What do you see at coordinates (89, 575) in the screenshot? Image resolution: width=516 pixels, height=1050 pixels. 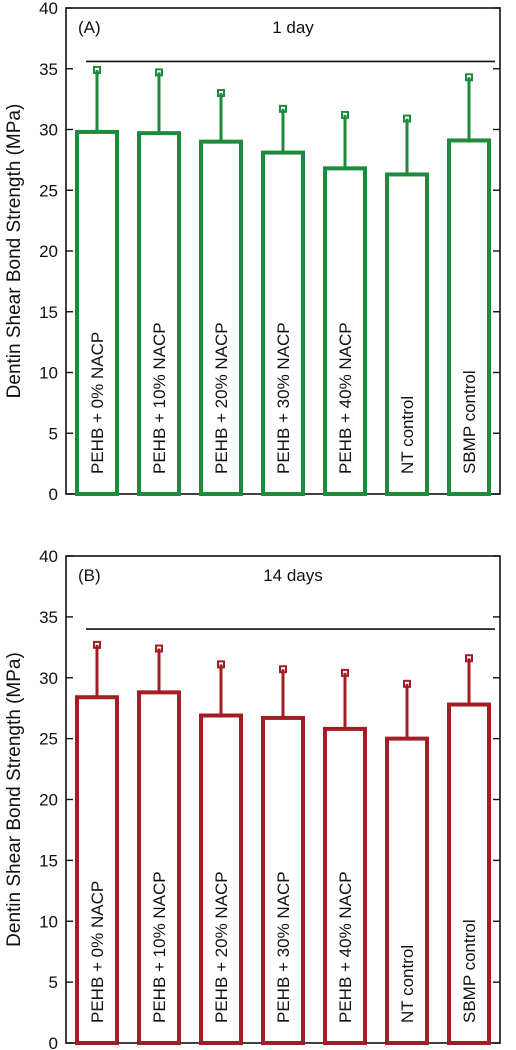 I see `panel-label: (B)` at bounding box center [89, 575].